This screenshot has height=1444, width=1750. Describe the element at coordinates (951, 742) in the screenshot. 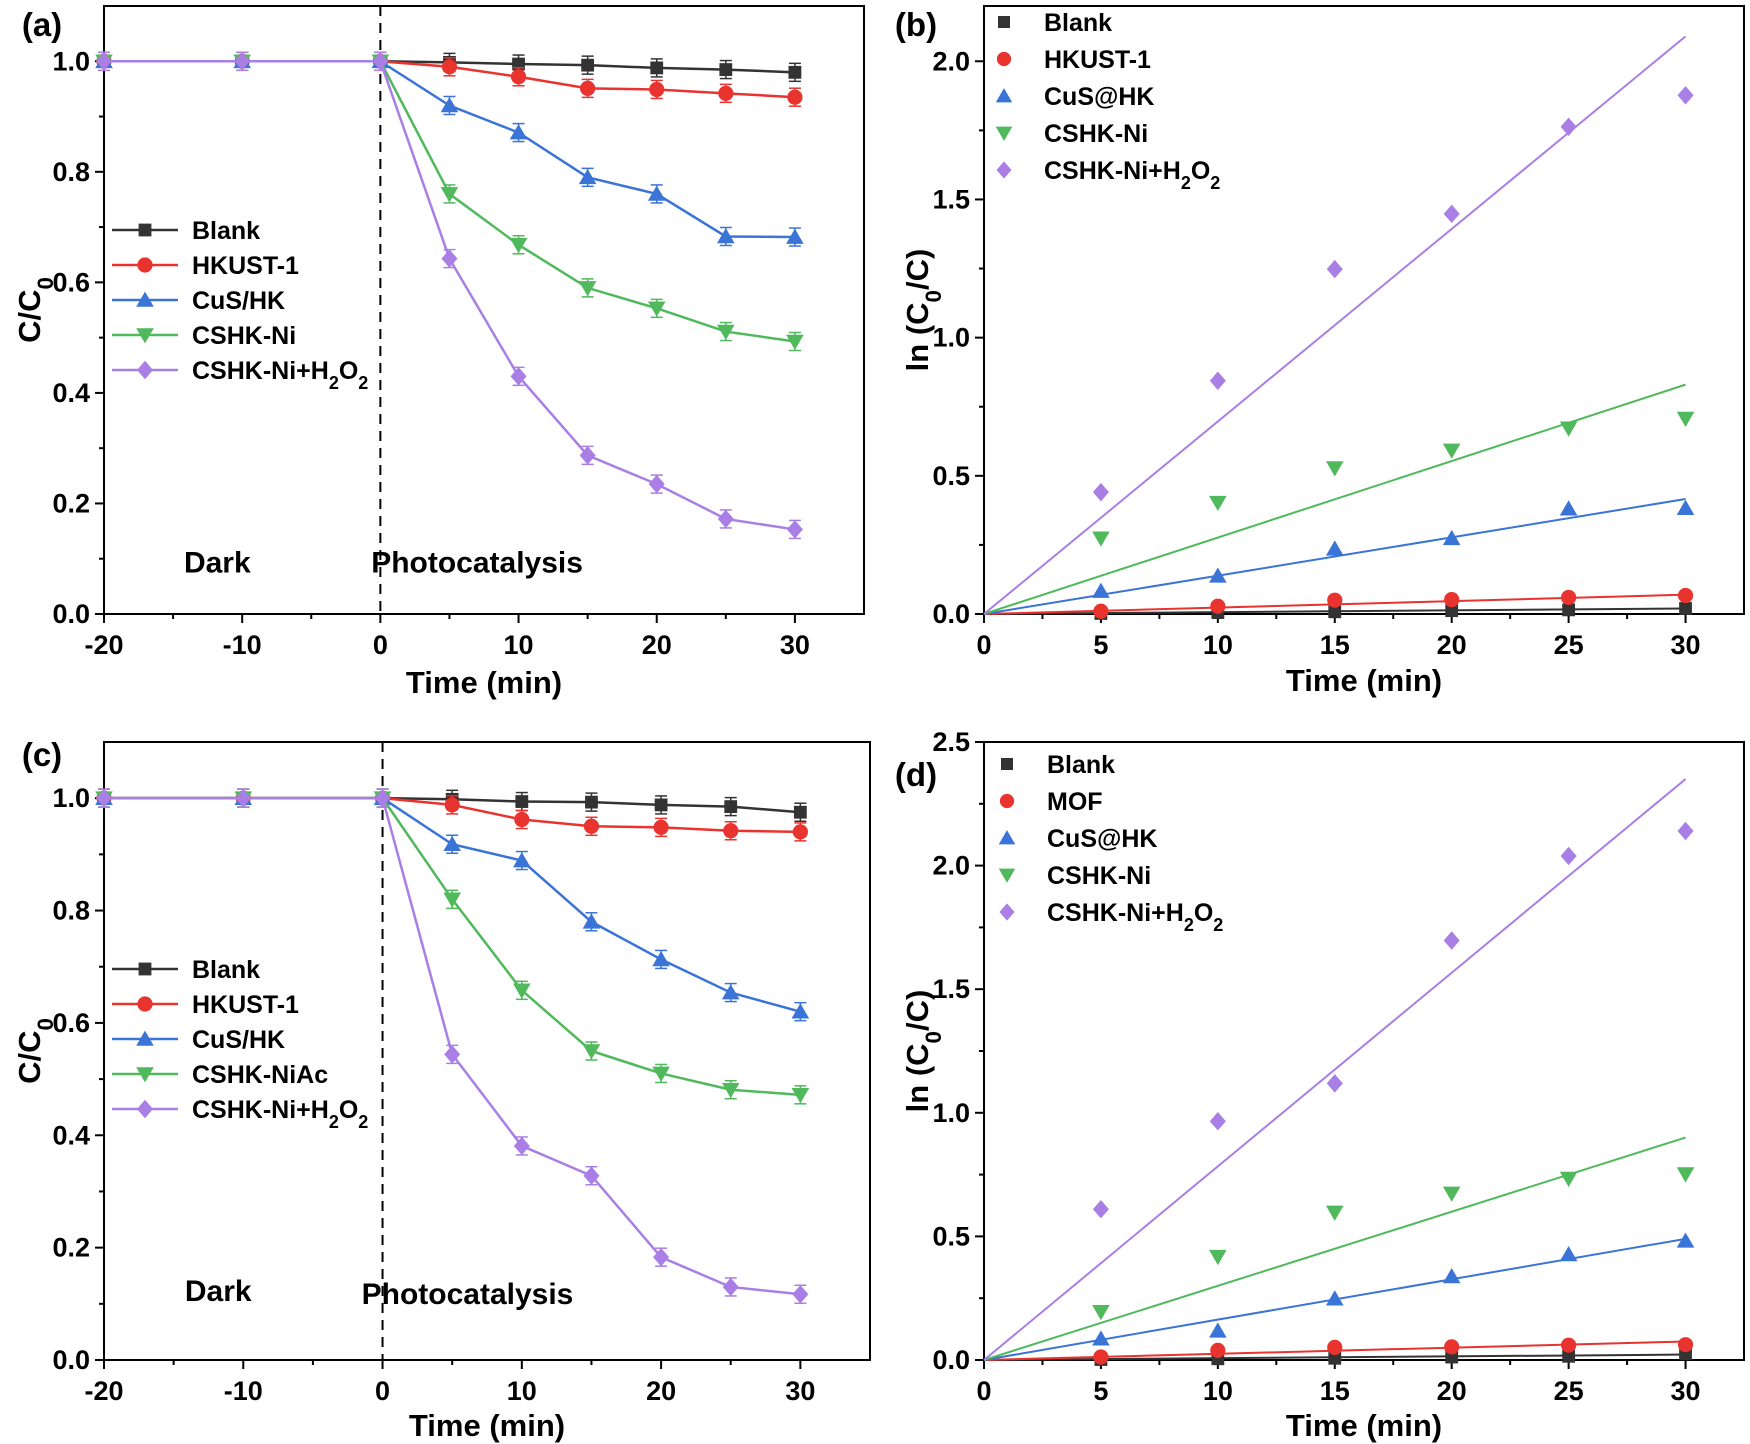

I see `y-tick-label: 2.5` at that location.